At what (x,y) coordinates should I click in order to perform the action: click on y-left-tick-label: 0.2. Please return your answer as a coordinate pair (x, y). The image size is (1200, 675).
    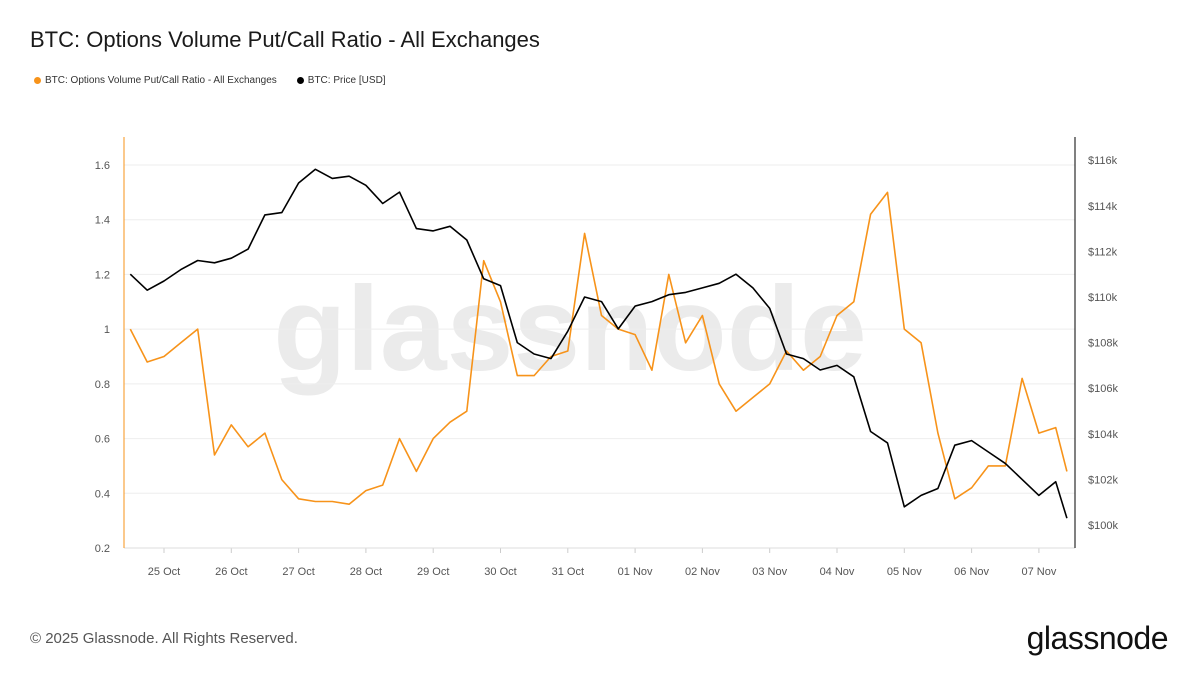
    Looking at the image, I should click on (102, 549).